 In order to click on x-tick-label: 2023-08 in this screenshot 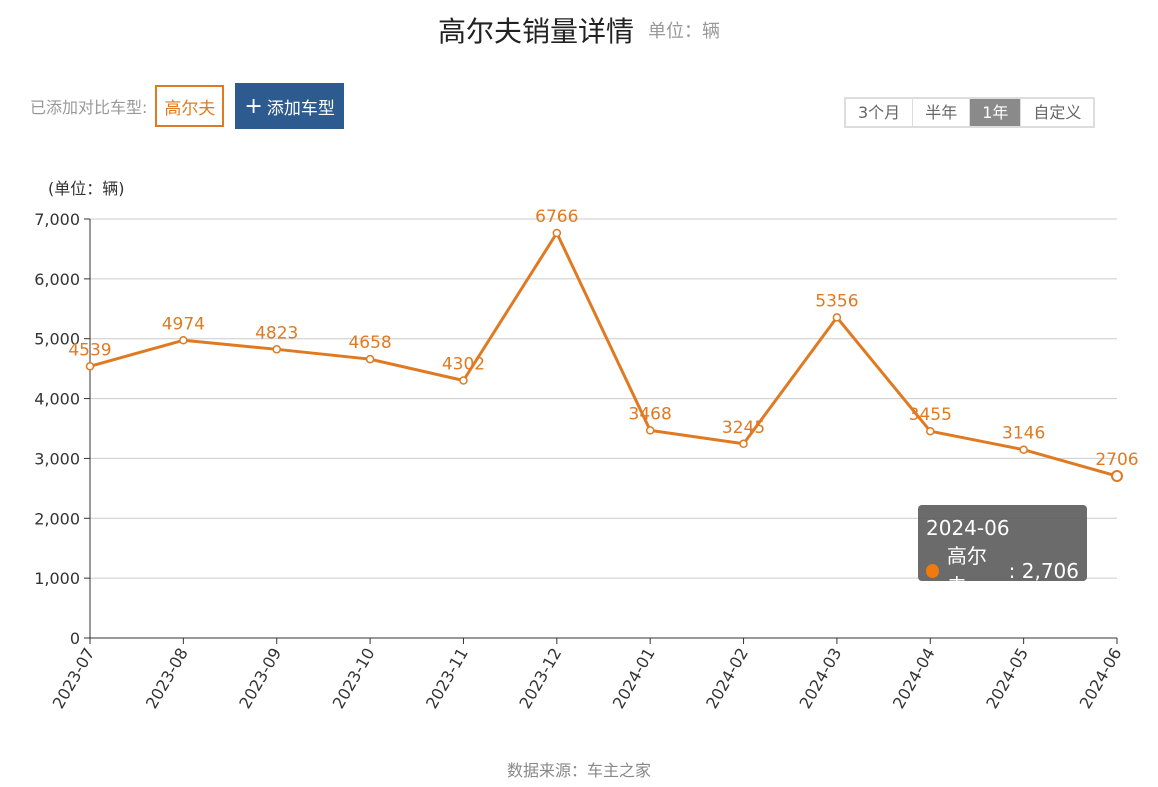, I will do `click(167, 678)`.